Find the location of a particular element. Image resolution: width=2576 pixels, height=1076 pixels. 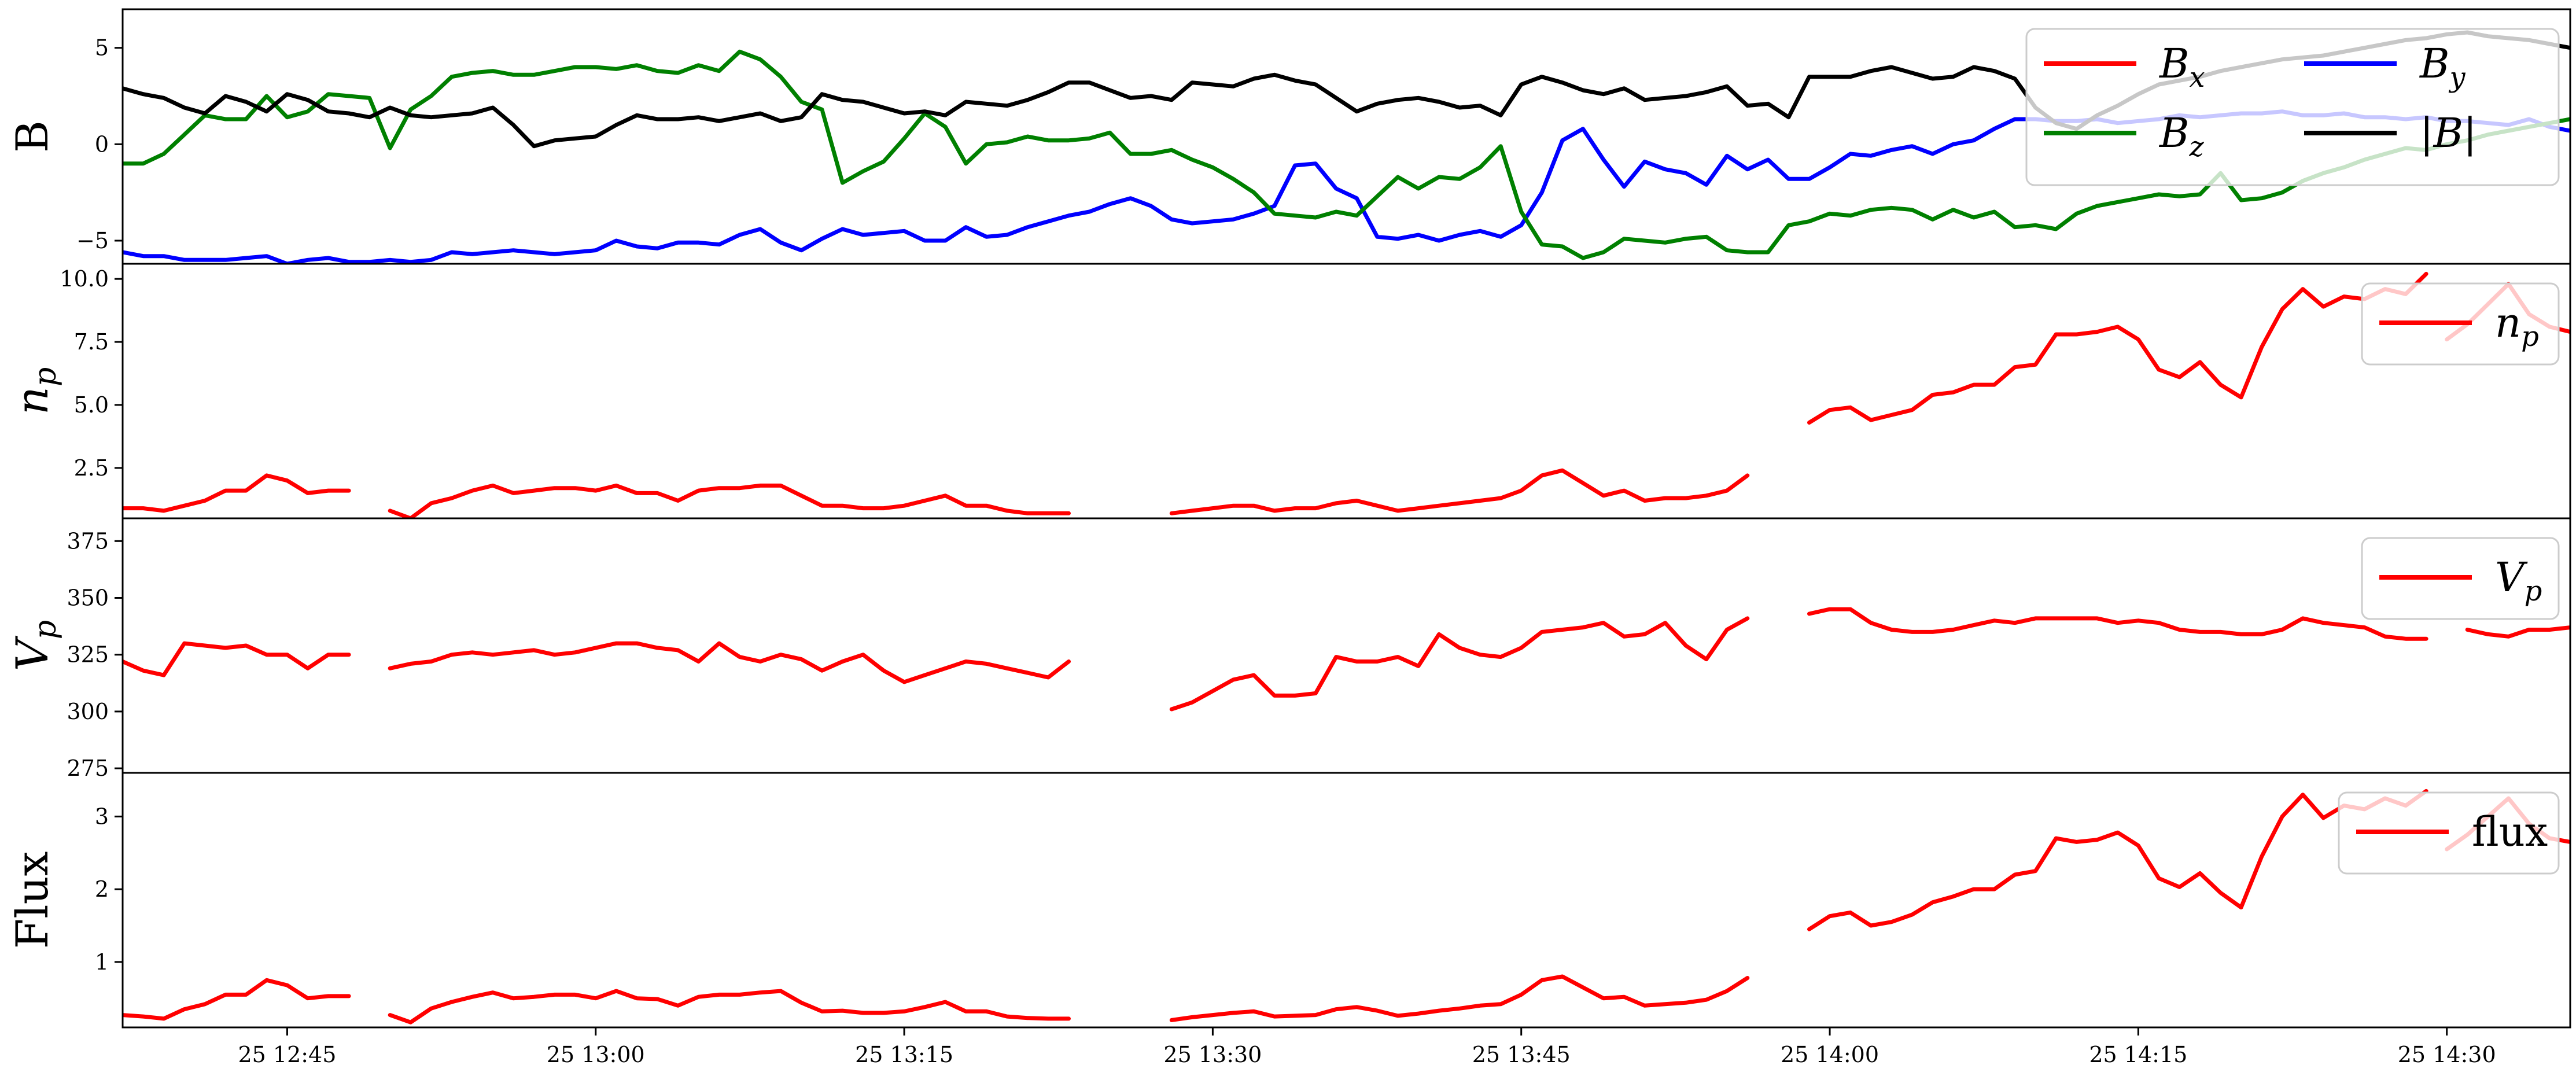

legend-label: Vp is located at coordinates (2518, 580).